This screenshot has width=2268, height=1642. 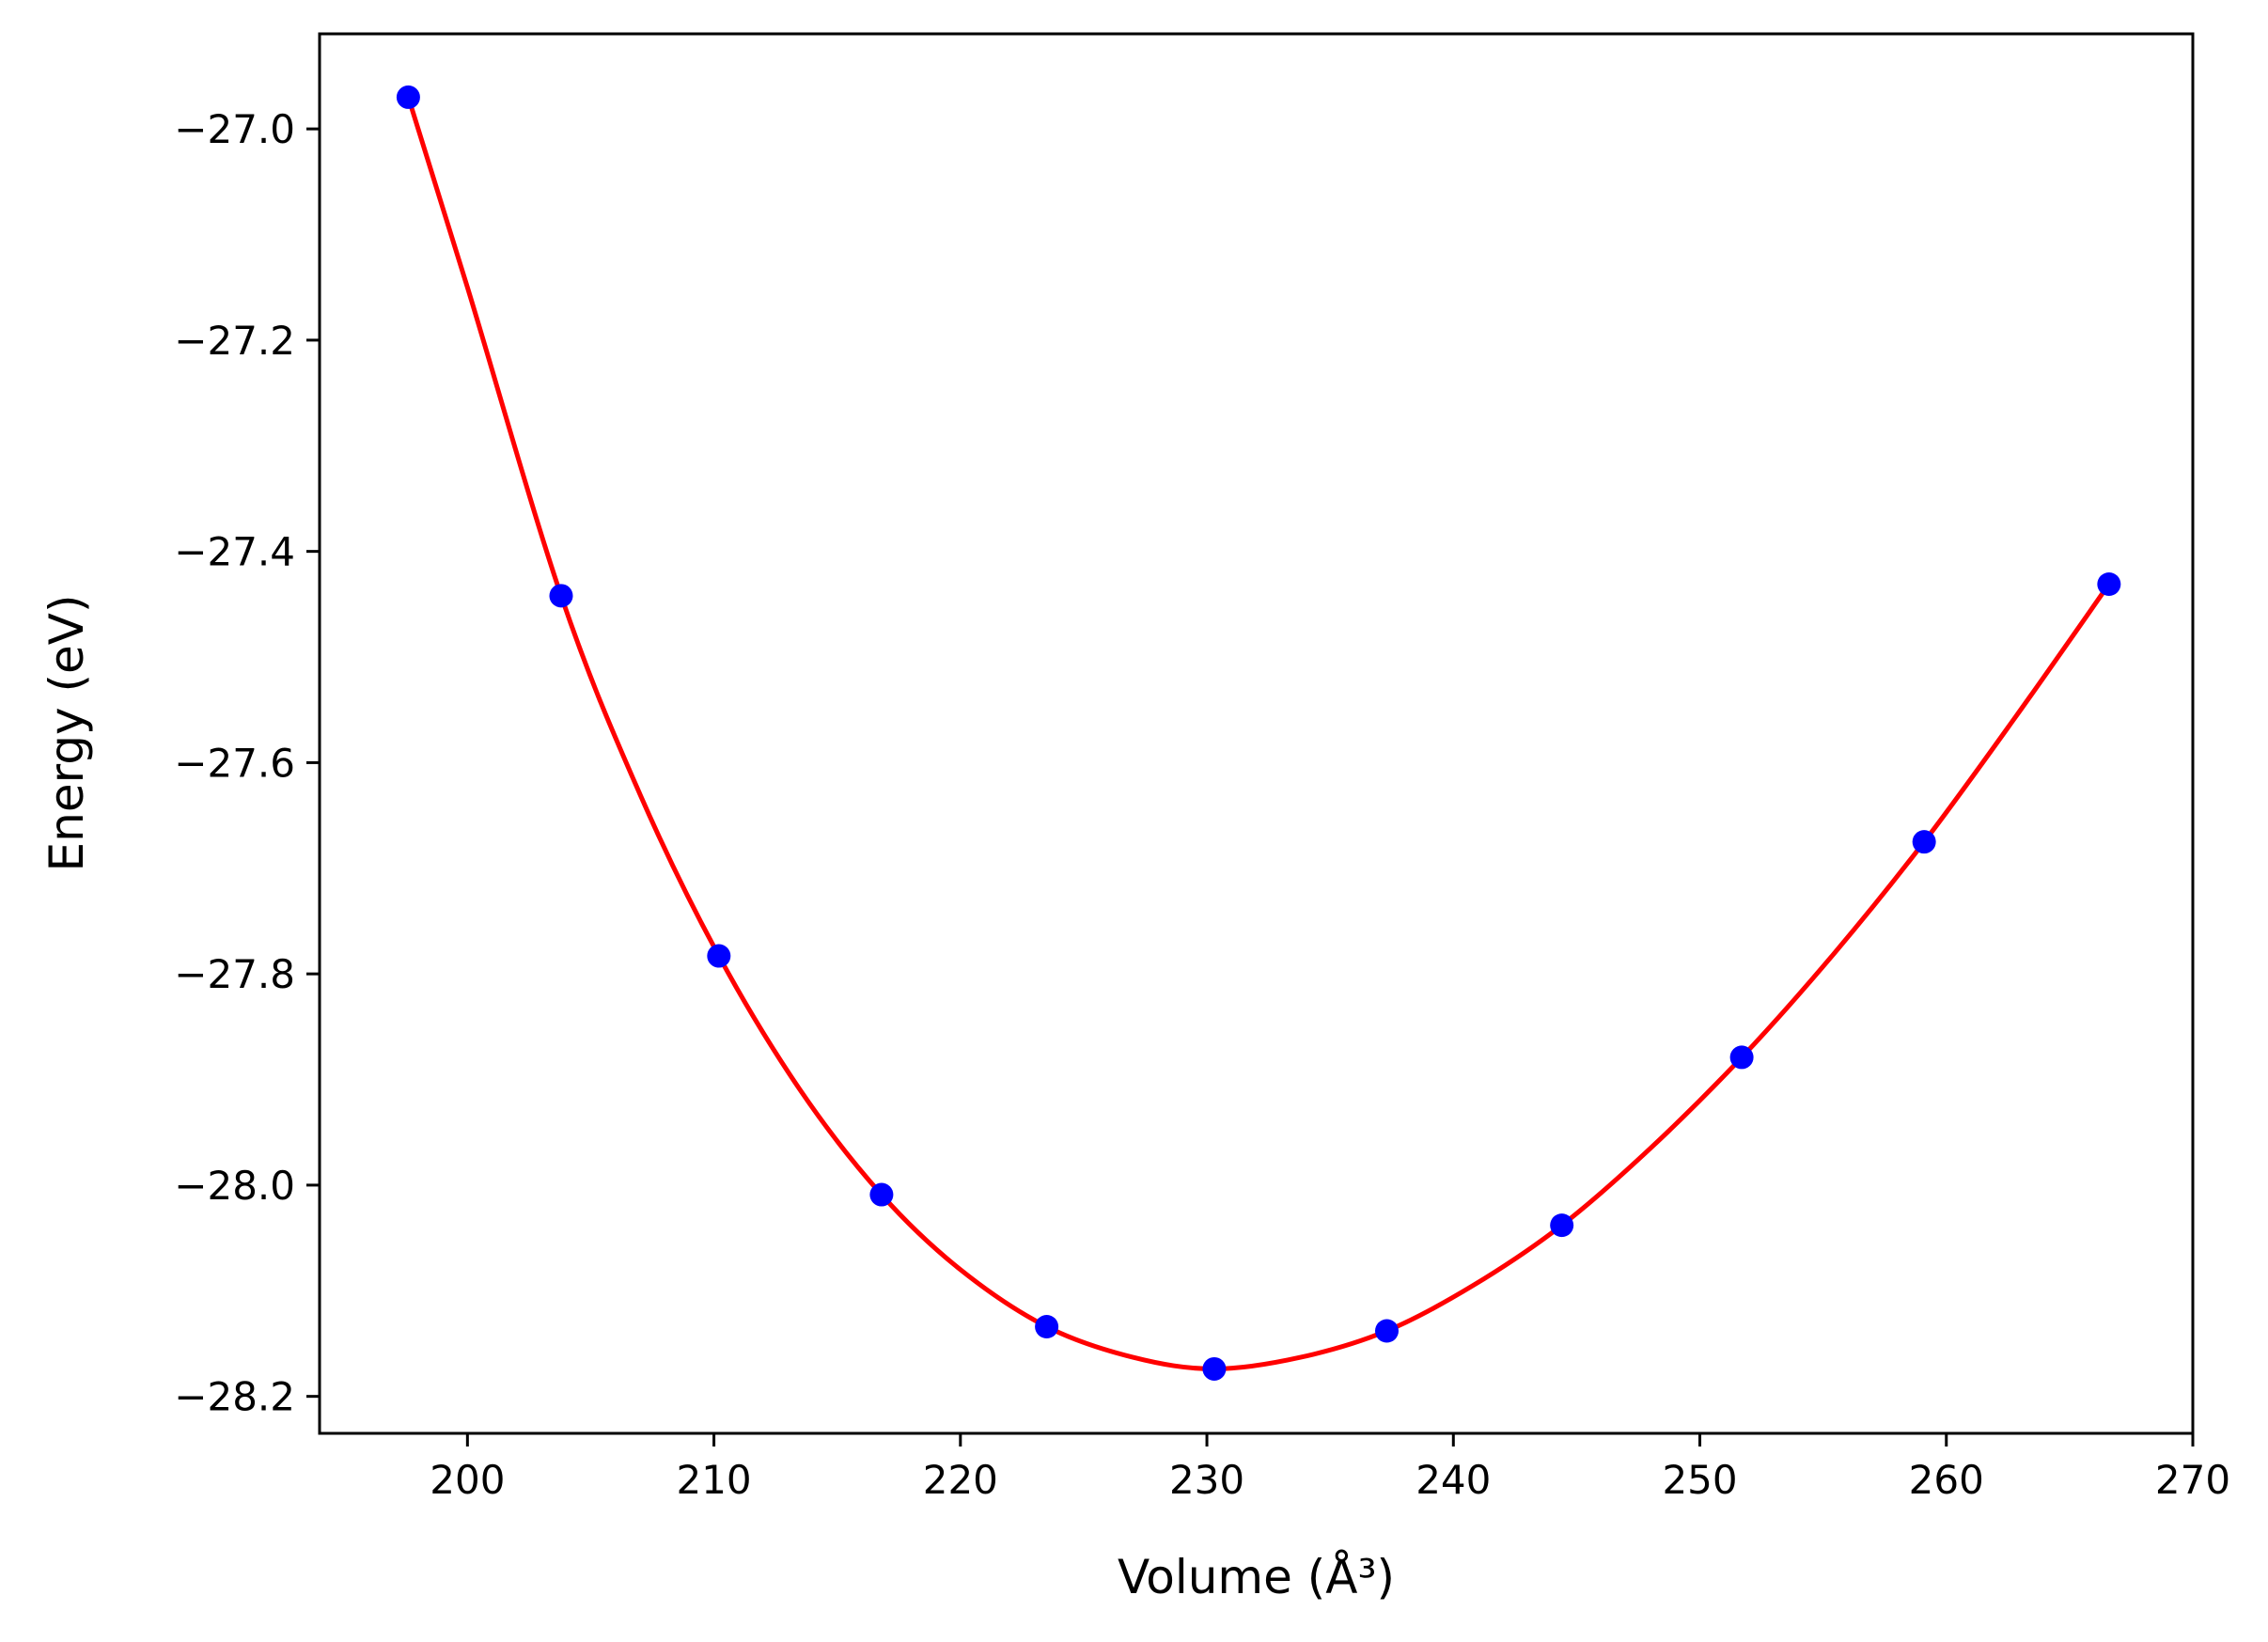 I want to click on y-tick-label: −27.4, so click(x=234, y=552).